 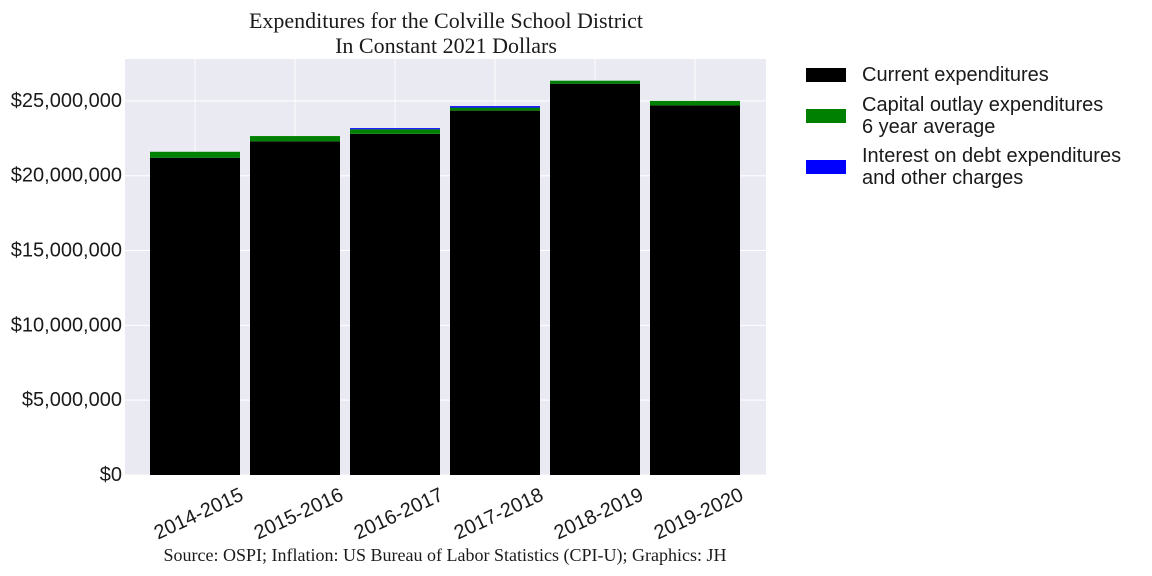 What do you see at coordinates (66, 176) in the screenshot?
I see `y-tick-label: $20,000,000` at bounding box center [66, 176].